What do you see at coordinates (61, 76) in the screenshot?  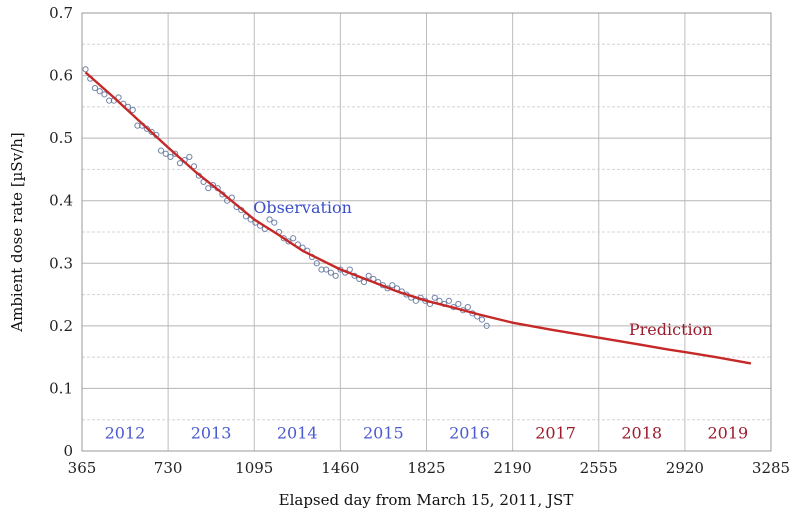 I see `y-tick-label: 0.6` at bounding box center [61, 76].